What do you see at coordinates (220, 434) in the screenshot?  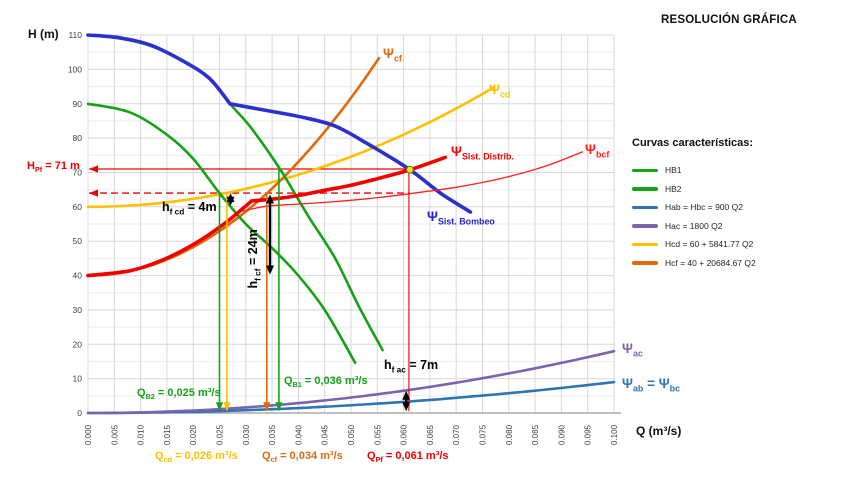 I see `svg-text: 0.025` at bounding box center [220, 434].